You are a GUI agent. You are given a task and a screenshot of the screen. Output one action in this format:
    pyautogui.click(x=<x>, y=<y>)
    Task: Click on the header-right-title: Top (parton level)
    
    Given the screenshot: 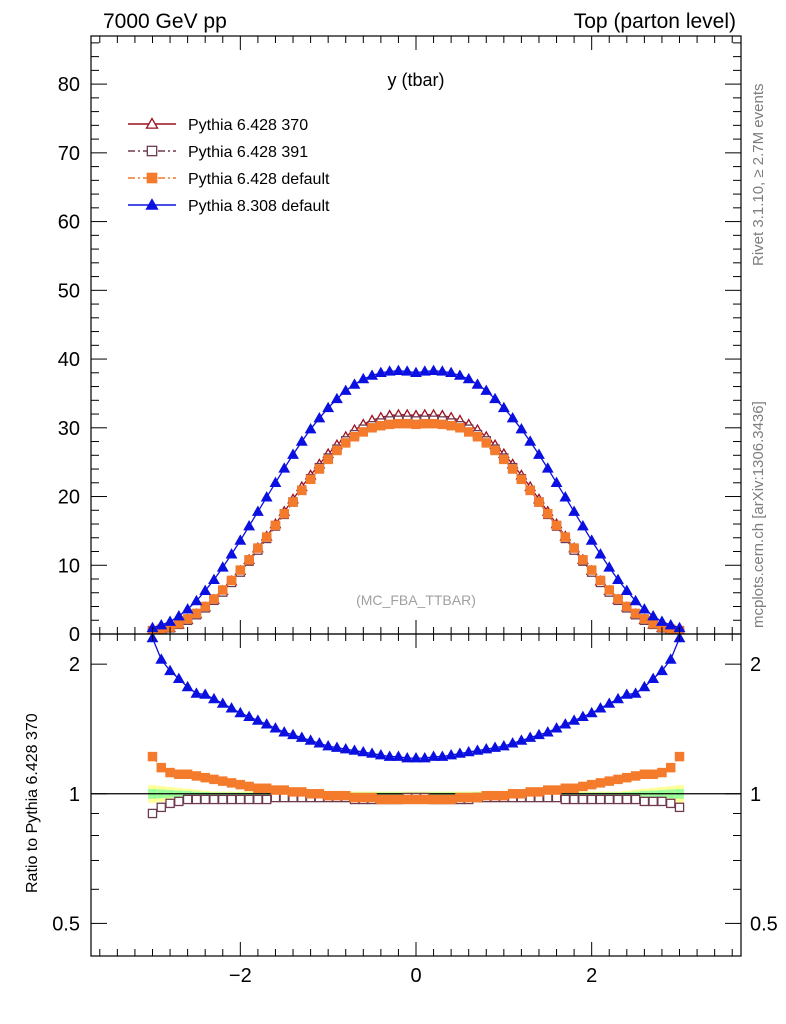 What is the action you would take?
    pyautogui.click(x=655, y=21)
    